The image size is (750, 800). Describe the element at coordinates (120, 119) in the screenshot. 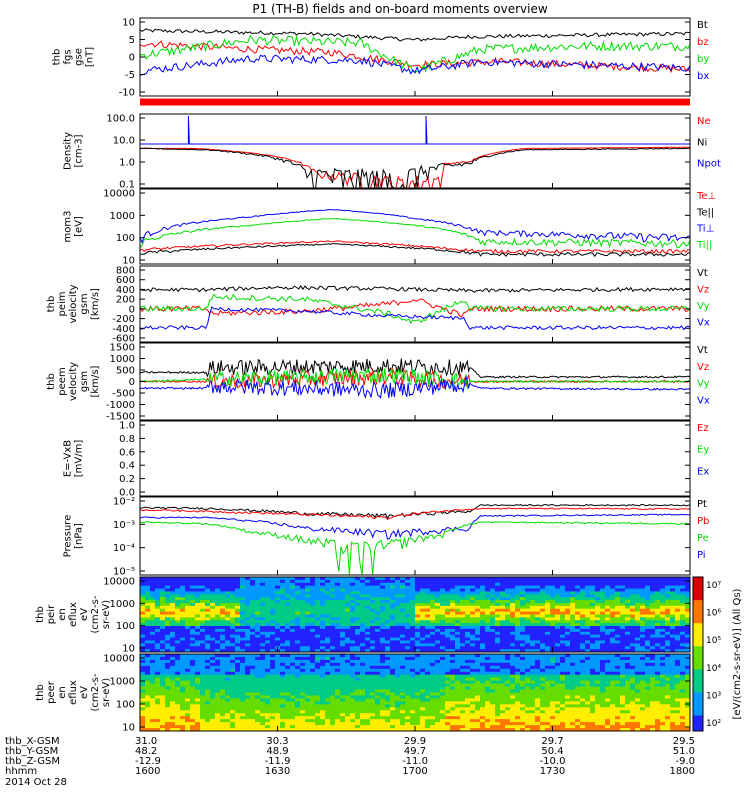

I see `ytick-label: 100.0` at that location.